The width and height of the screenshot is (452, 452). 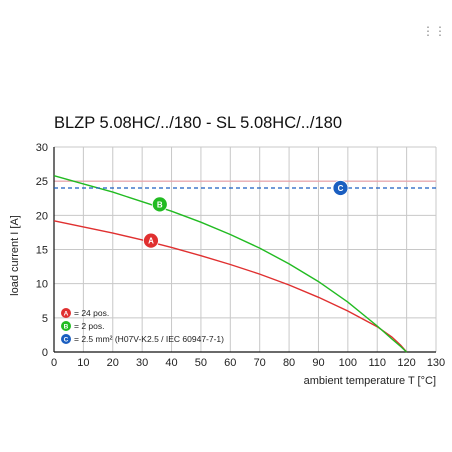 What do you see at coordinates (42, 216) in the screenshot?
I see `y-tick-label: 20` at bounding box center [42, 216].